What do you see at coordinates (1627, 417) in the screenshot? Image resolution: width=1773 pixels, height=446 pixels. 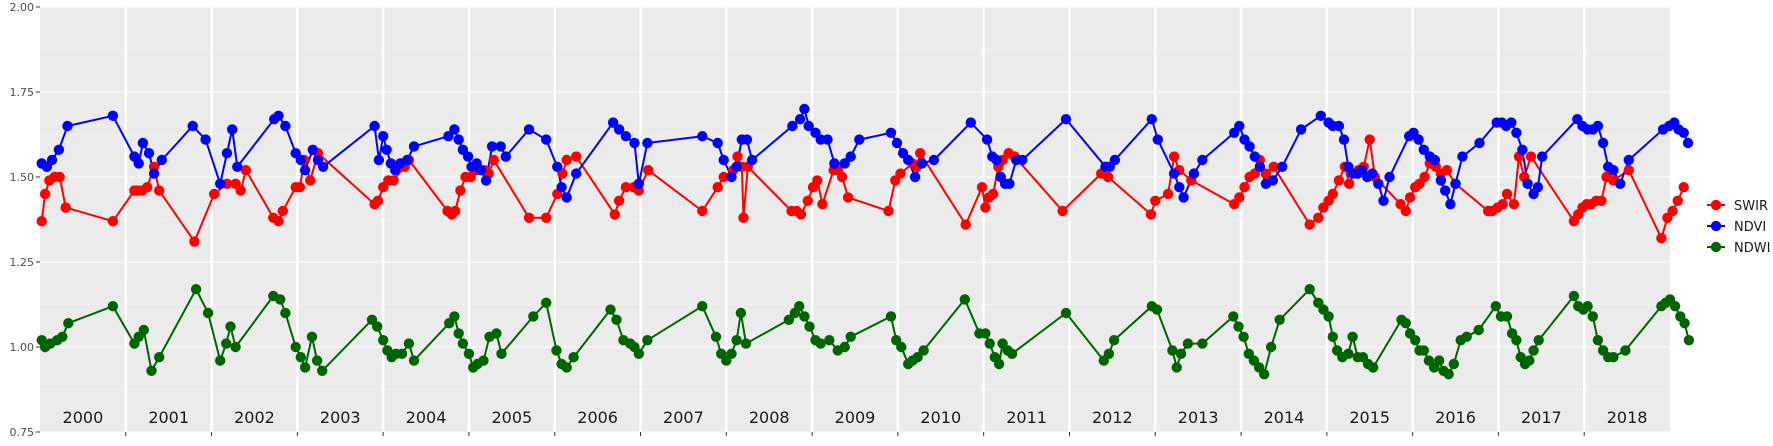 I see `year-label: 2018` at bounding box center [1627, 417].